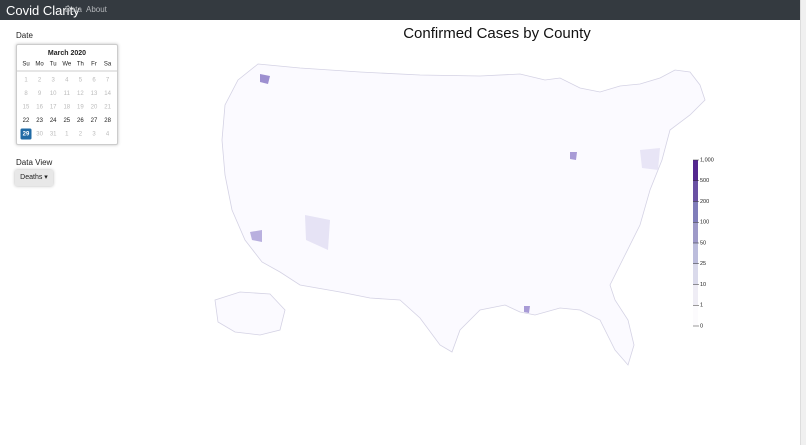 This screenshot has height=445, width=806. What do you see at coordinates (96, 9) in the screenshot?
I see `nav-link: About` at bounding box center [96, 9].